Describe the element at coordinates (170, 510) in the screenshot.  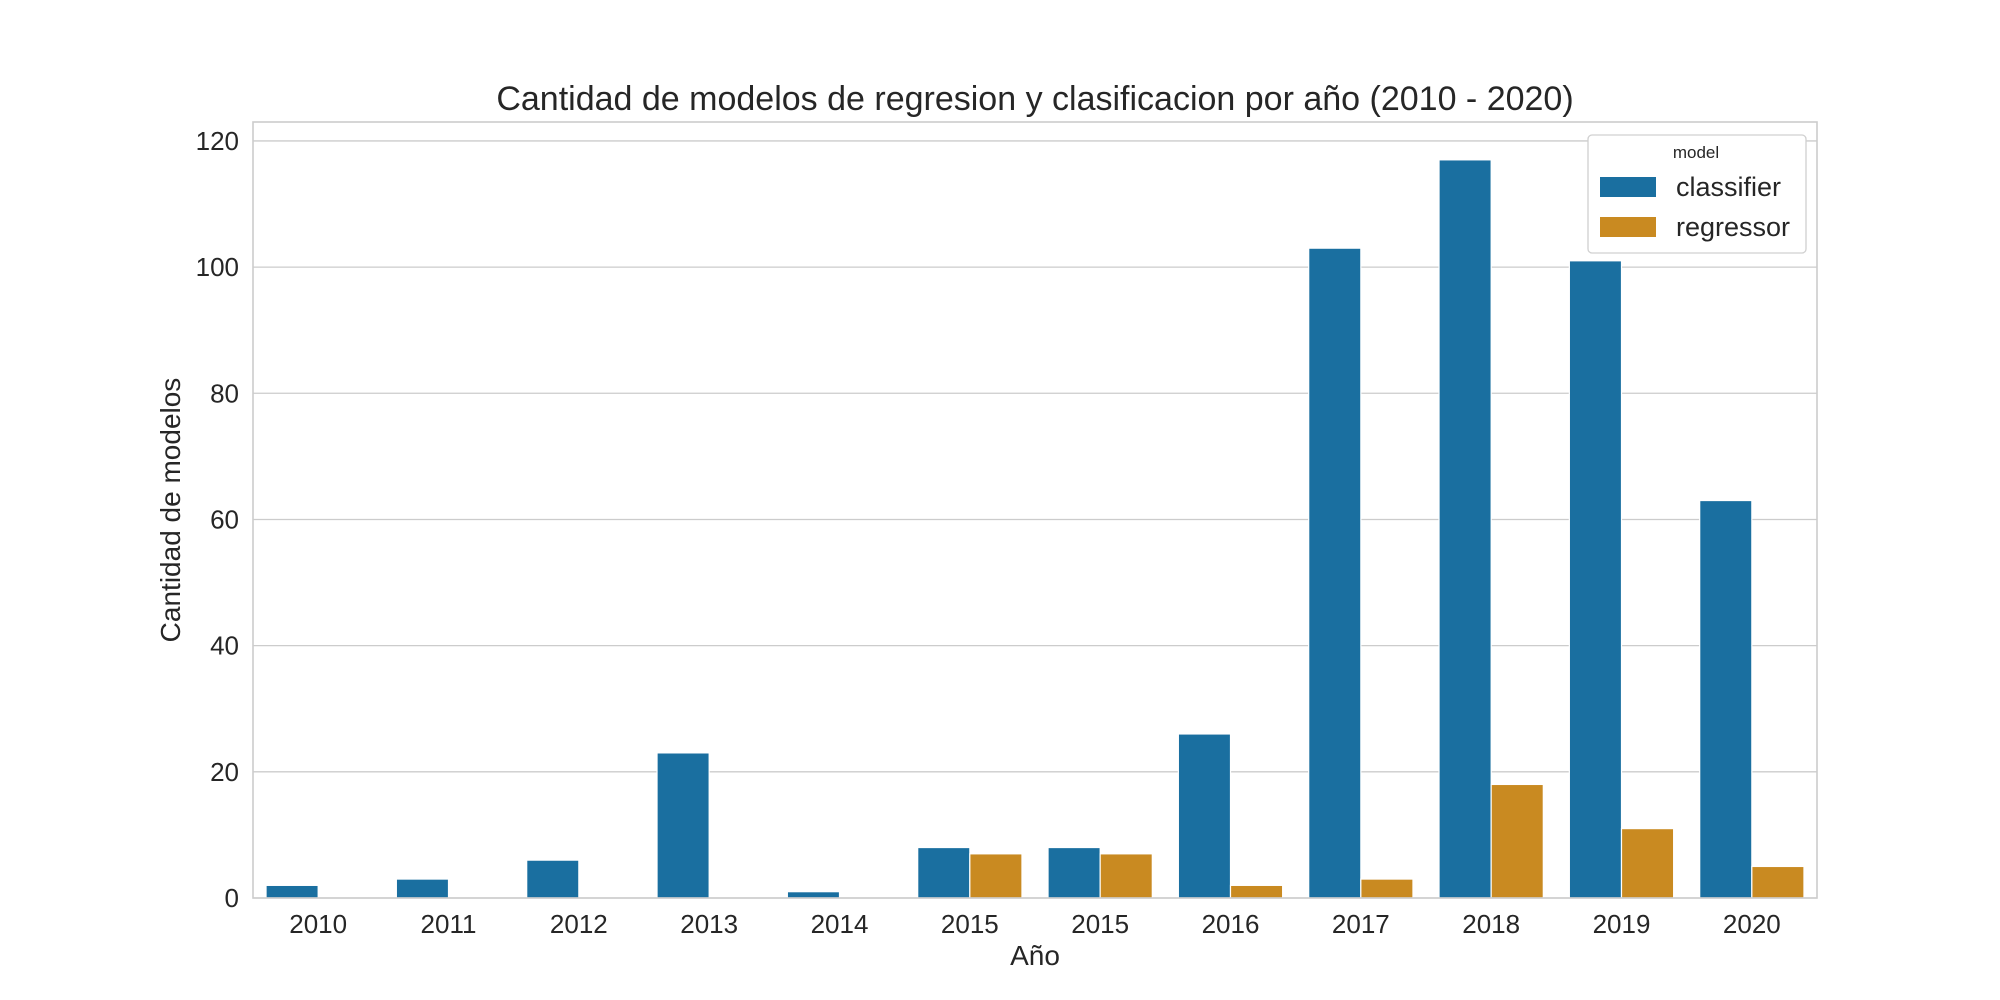
I see `y-axis-label: Cantidad de modelos` at that location.